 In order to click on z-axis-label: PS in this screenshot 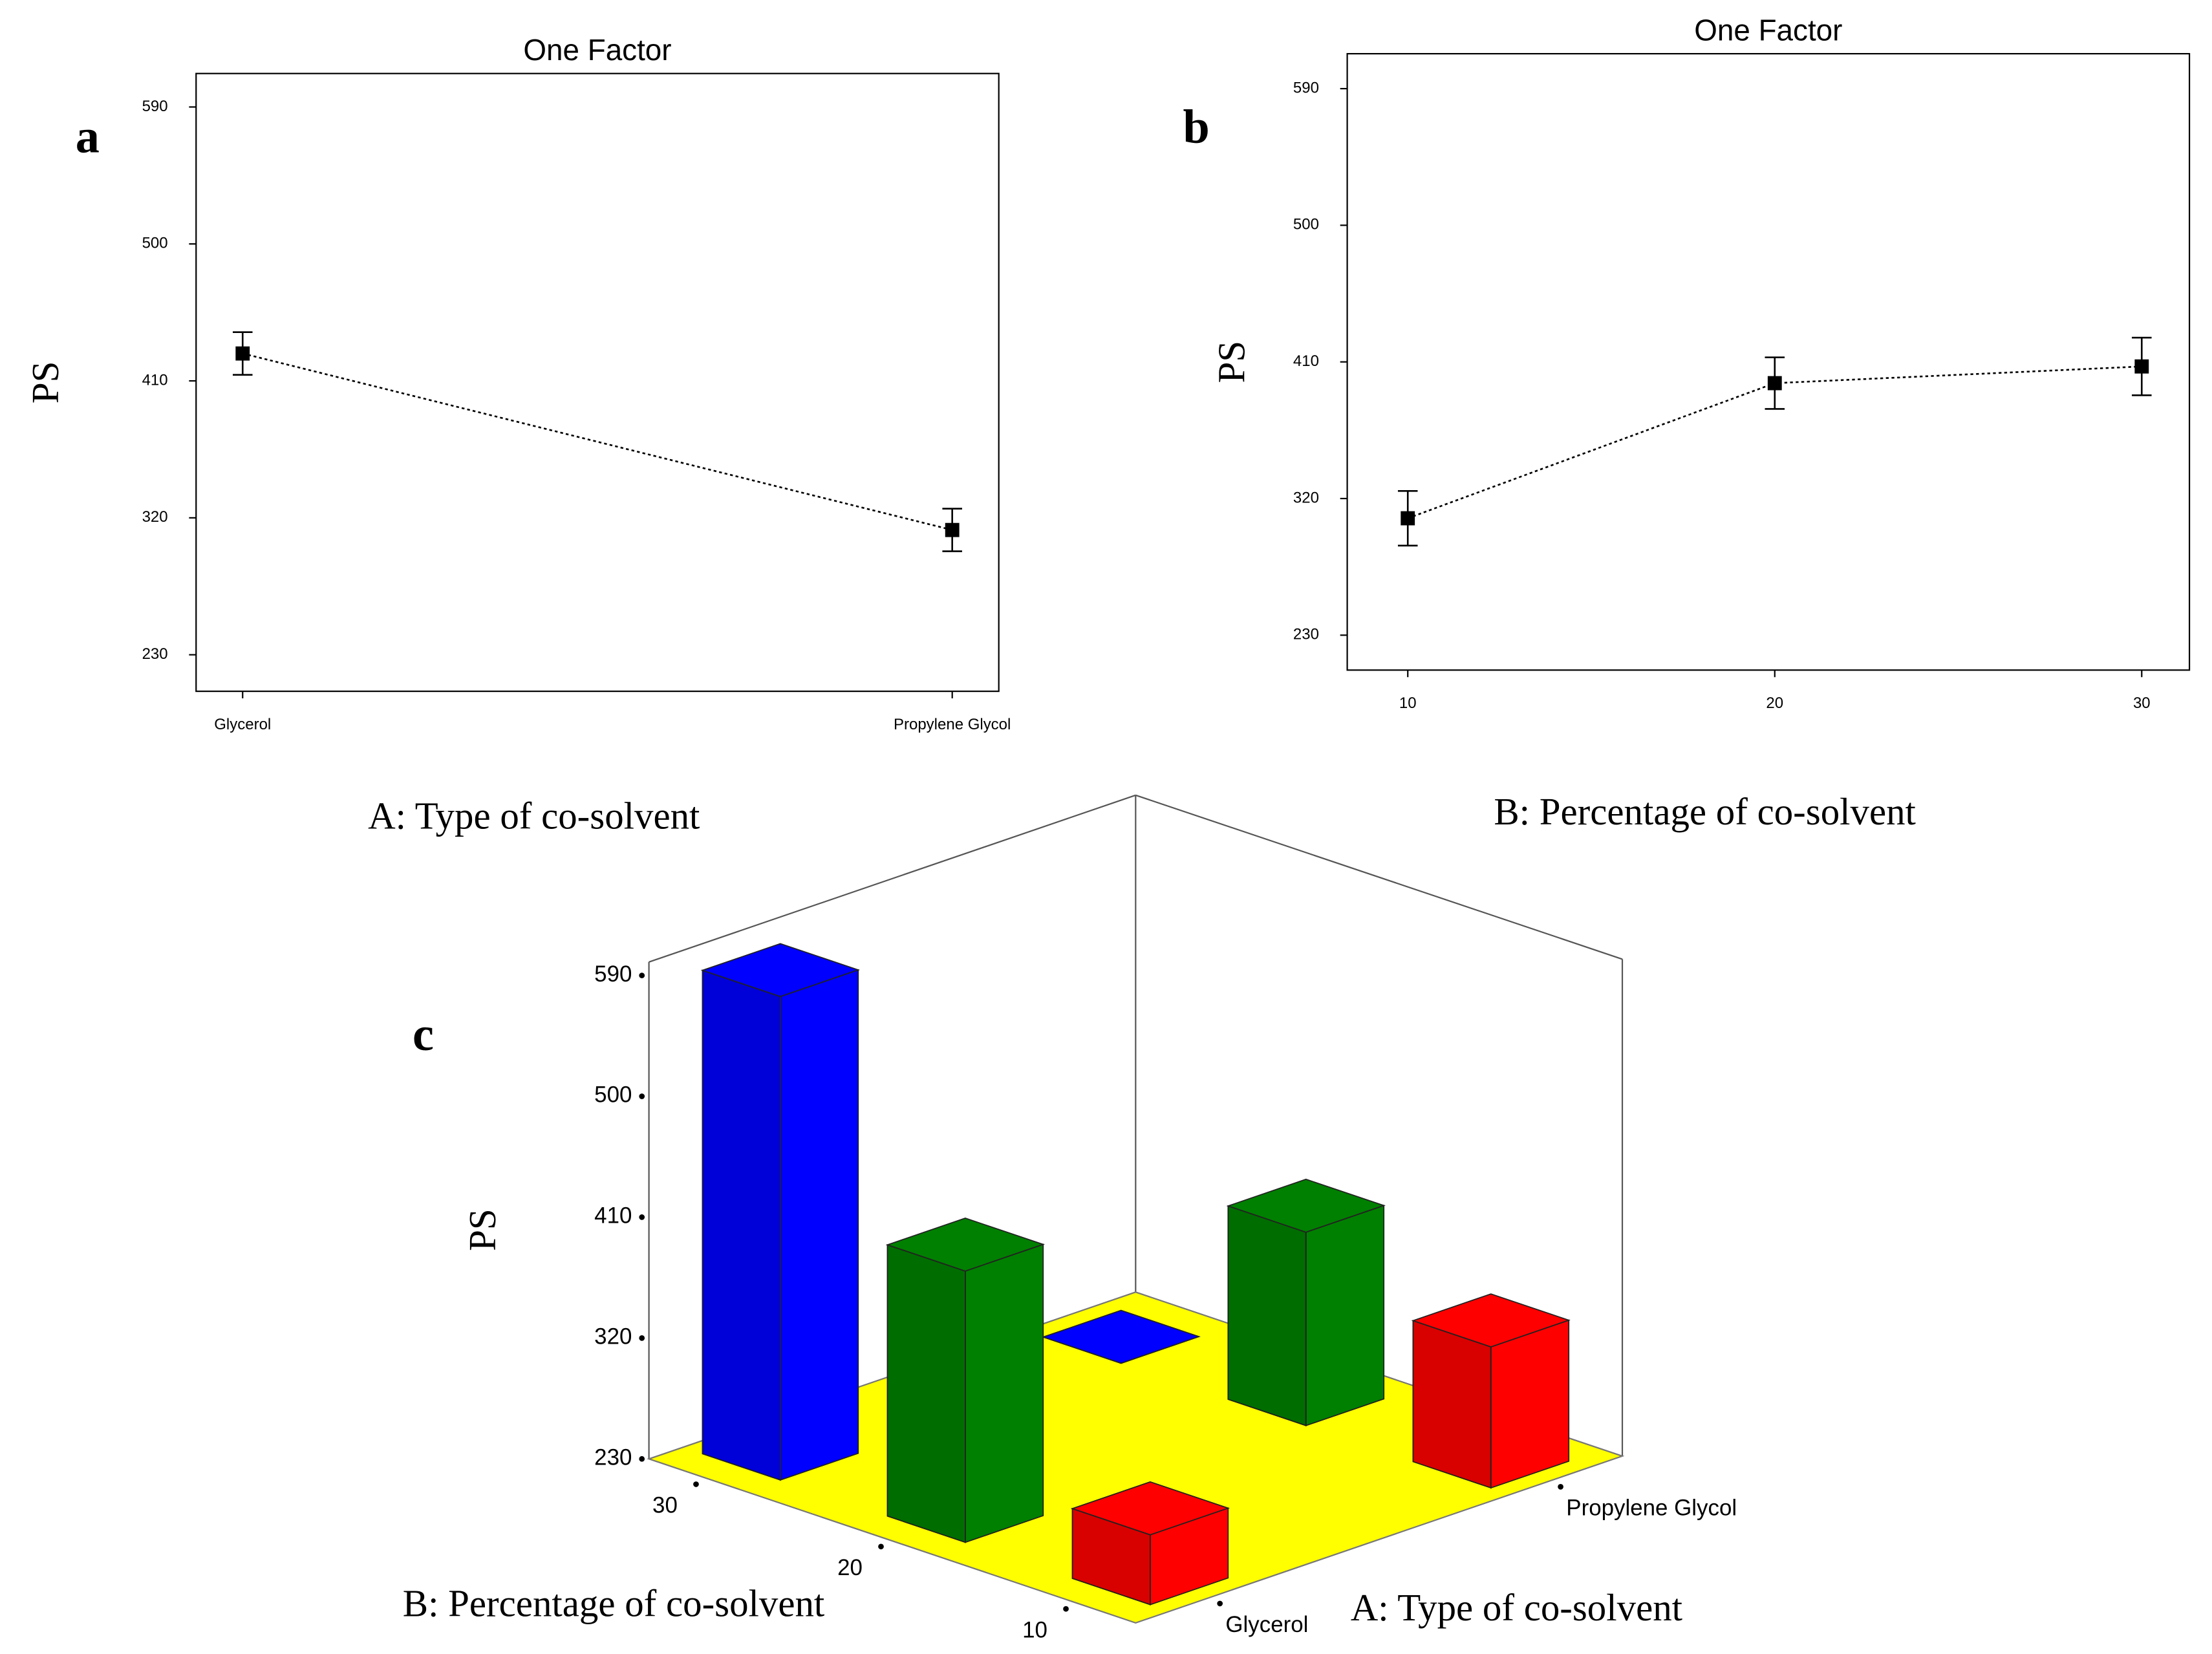, I will do `click(482, 1230)`.